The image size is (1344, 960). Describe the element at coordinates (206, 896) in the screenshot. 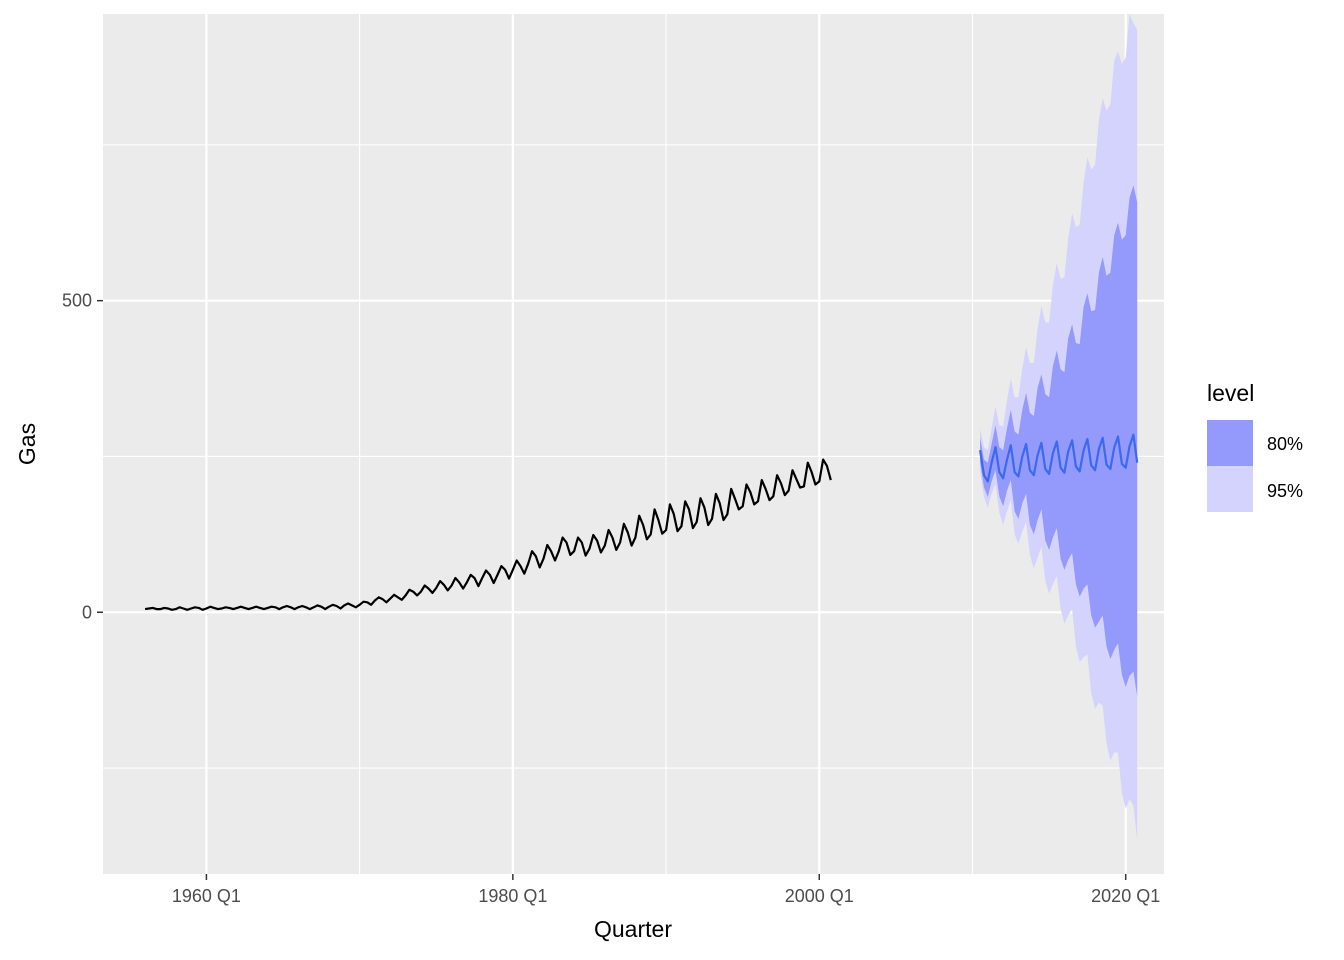

I see `x-tick-label: 1960 Q1` at that location.